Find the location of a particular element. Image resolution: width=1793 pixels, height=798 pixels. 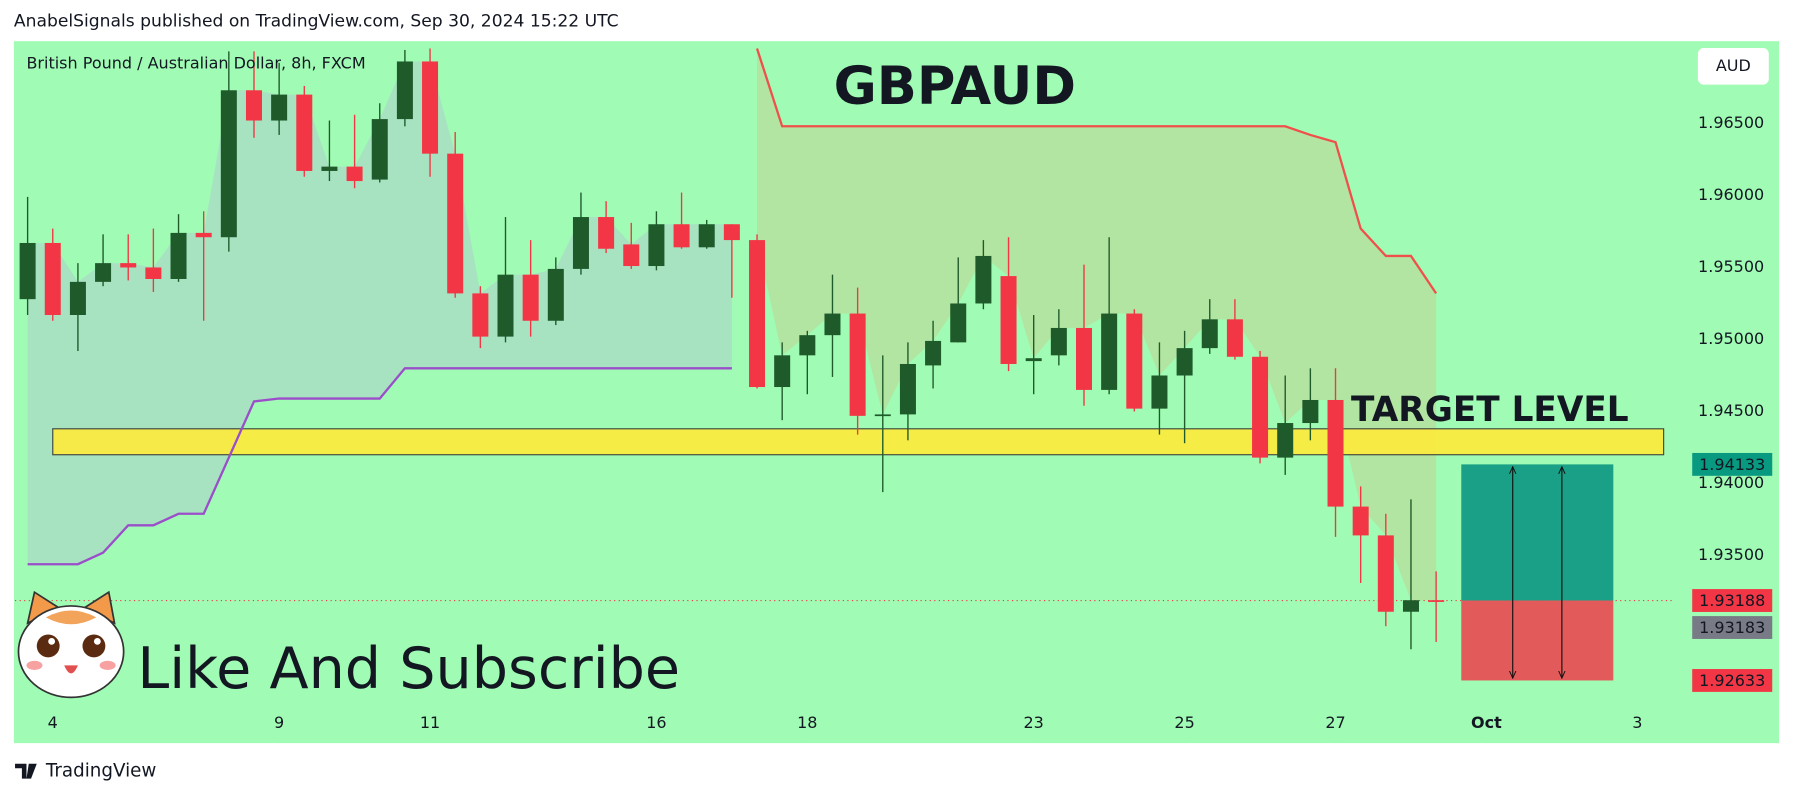

call-to-action: Like And Subscribe is located at coordinates (408, 669).